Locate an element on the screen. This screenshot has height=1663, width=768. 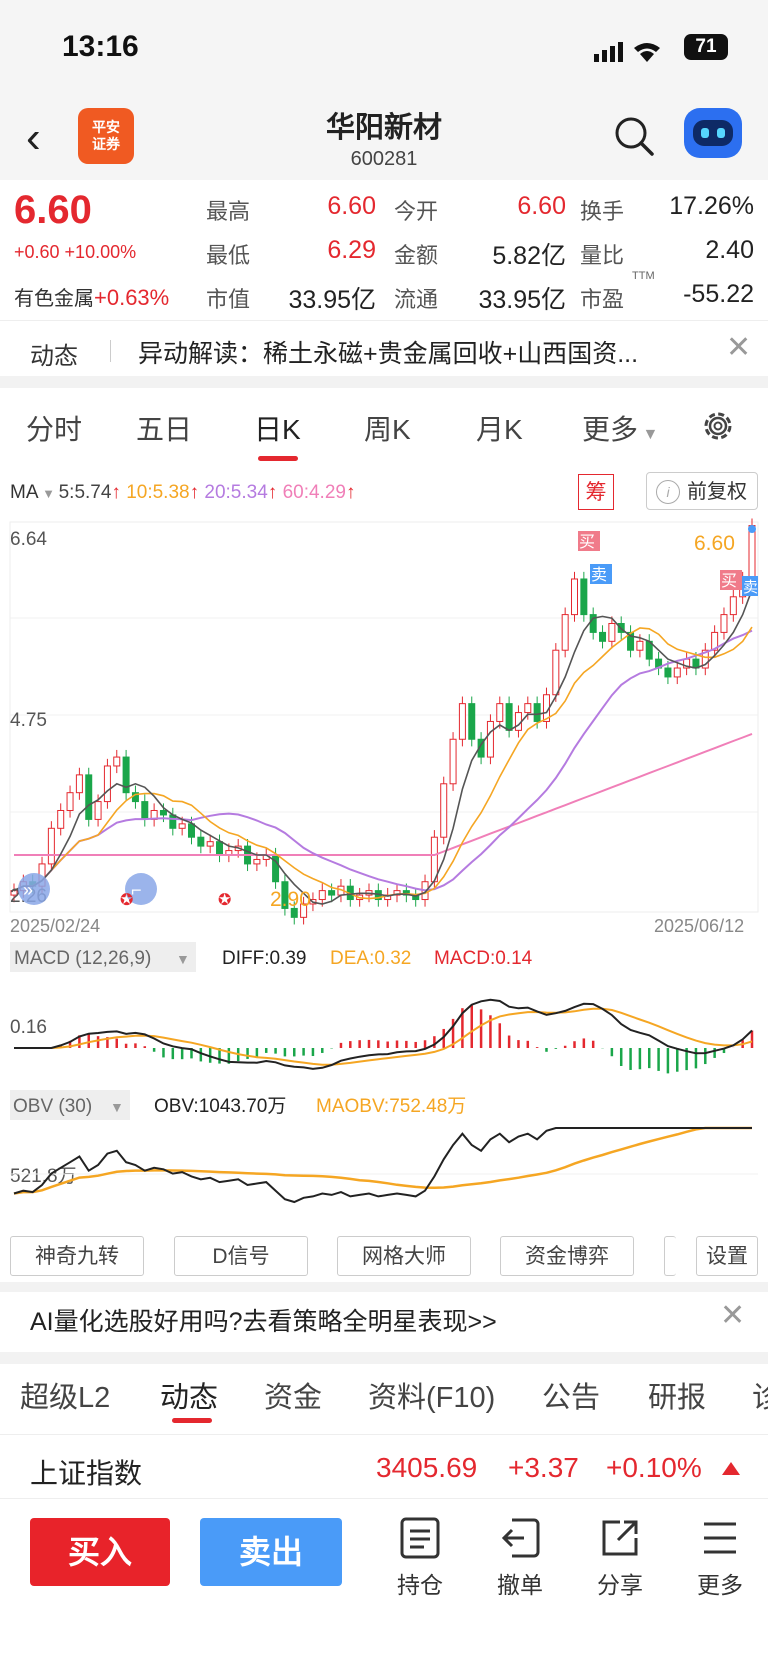
tab-more: 更多 ▼ is located at coordinates (620, 428).